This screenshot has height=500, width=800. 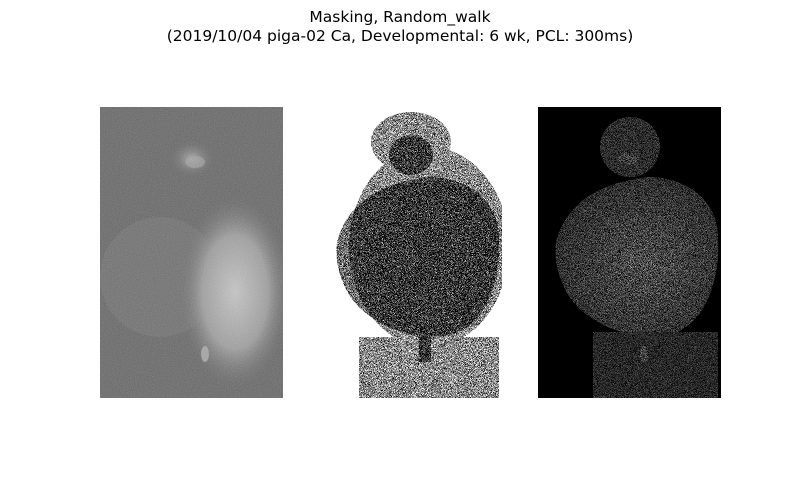 What do you see at coordinates (637, 257) in the screenshot?
I see `masked-heart` at bounding box center [637, 257].